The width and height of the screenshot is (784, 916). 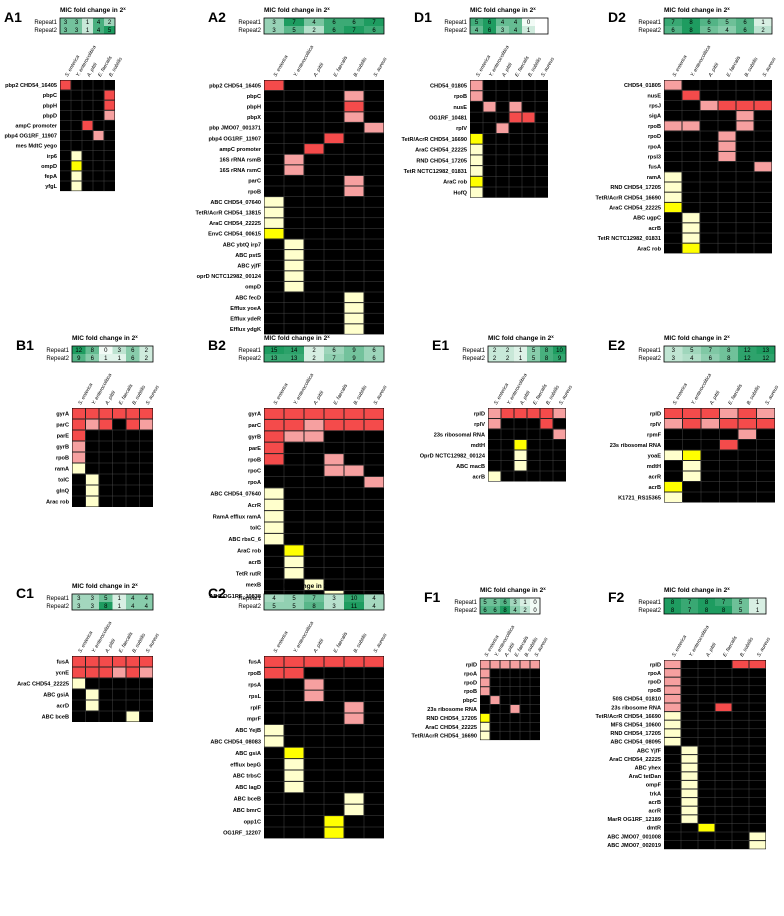 What do you see at coordinates (247, 800) in the screenshot?
I see `gene-label: ABC bceB` at bounding box center [247, 800].